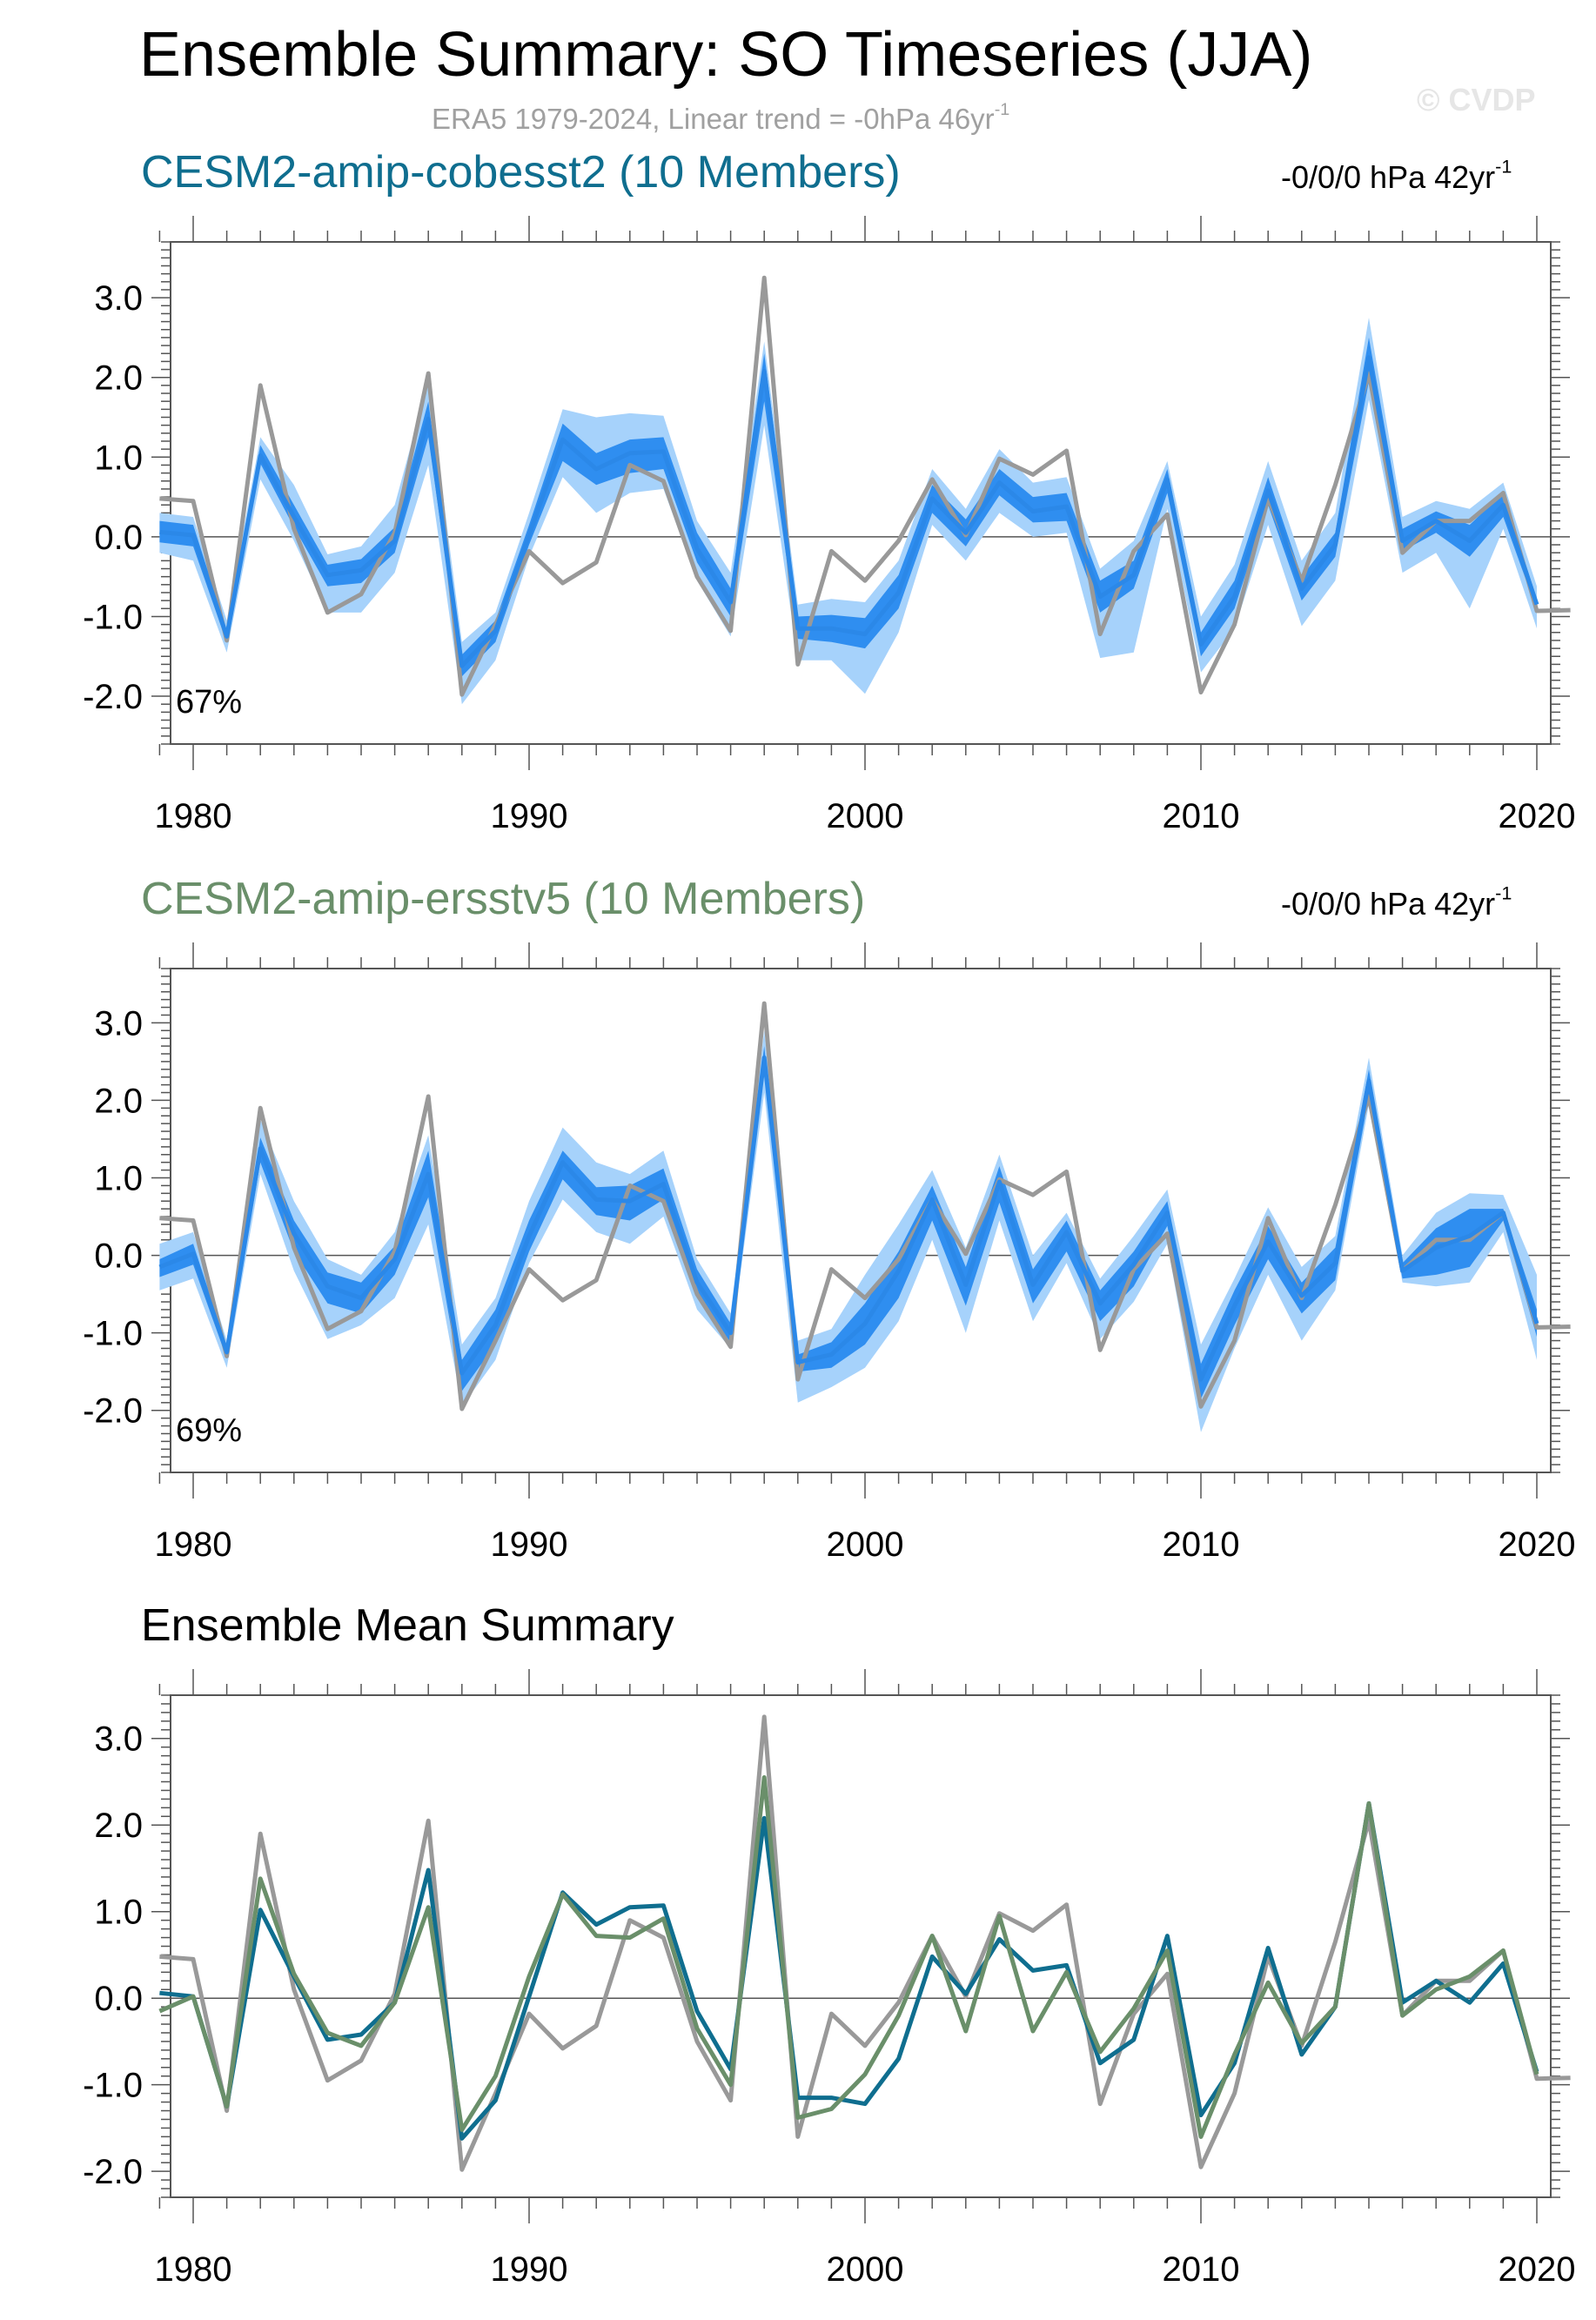 The image size is (1596, 2320). What do you see at coordinates (1388, 177) in the screenshot?
I see `panel1-trend-text: -0/0/0 hPa 42yr` at bounding box center [1388, 177].